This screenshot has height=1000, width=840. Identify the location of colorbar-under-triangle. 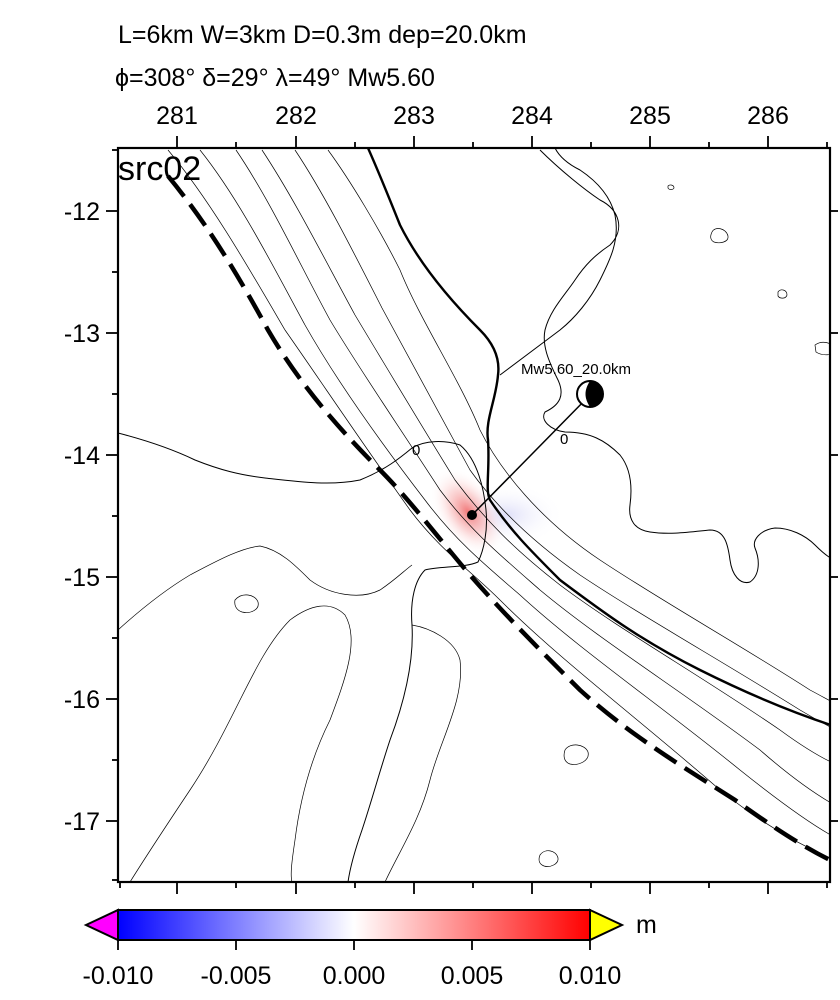
(101, 925).